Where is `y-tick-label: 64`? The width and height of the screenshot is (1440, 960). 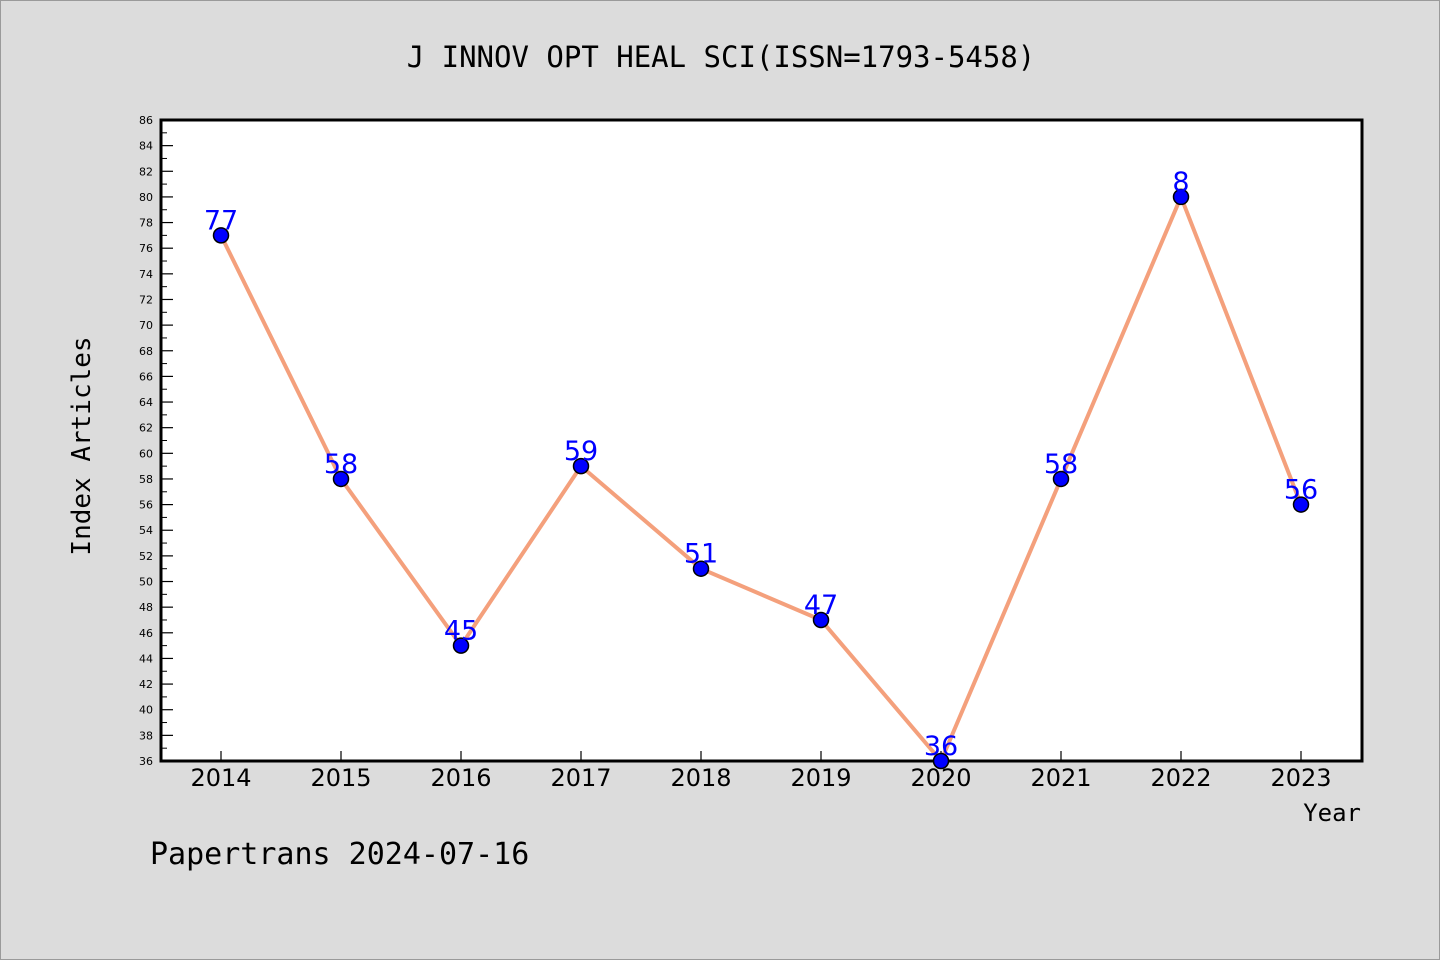
y-tick-label: 64 is located at coordinates (146, 402).